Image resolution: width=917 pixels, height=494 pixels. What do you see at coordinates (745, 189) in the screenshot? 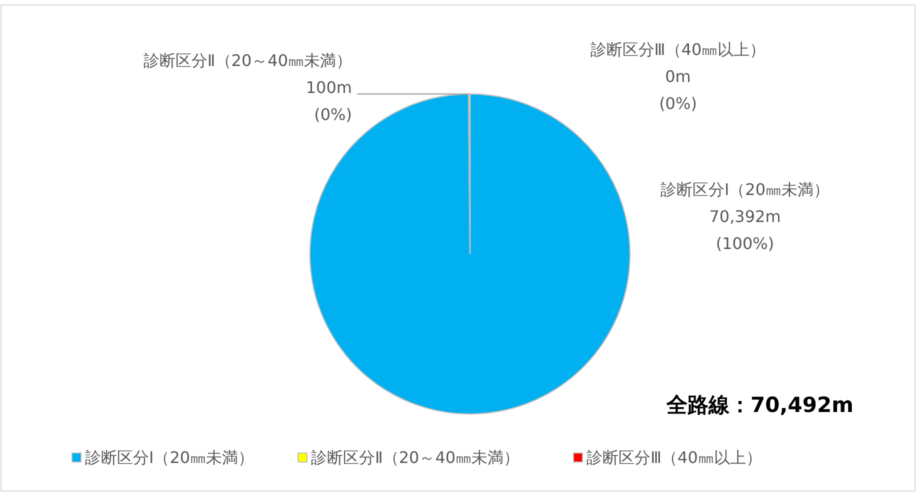
I see `slice-label: 診断区分Ⅰ（20㎜未満）` at bounding box center [745, 189].